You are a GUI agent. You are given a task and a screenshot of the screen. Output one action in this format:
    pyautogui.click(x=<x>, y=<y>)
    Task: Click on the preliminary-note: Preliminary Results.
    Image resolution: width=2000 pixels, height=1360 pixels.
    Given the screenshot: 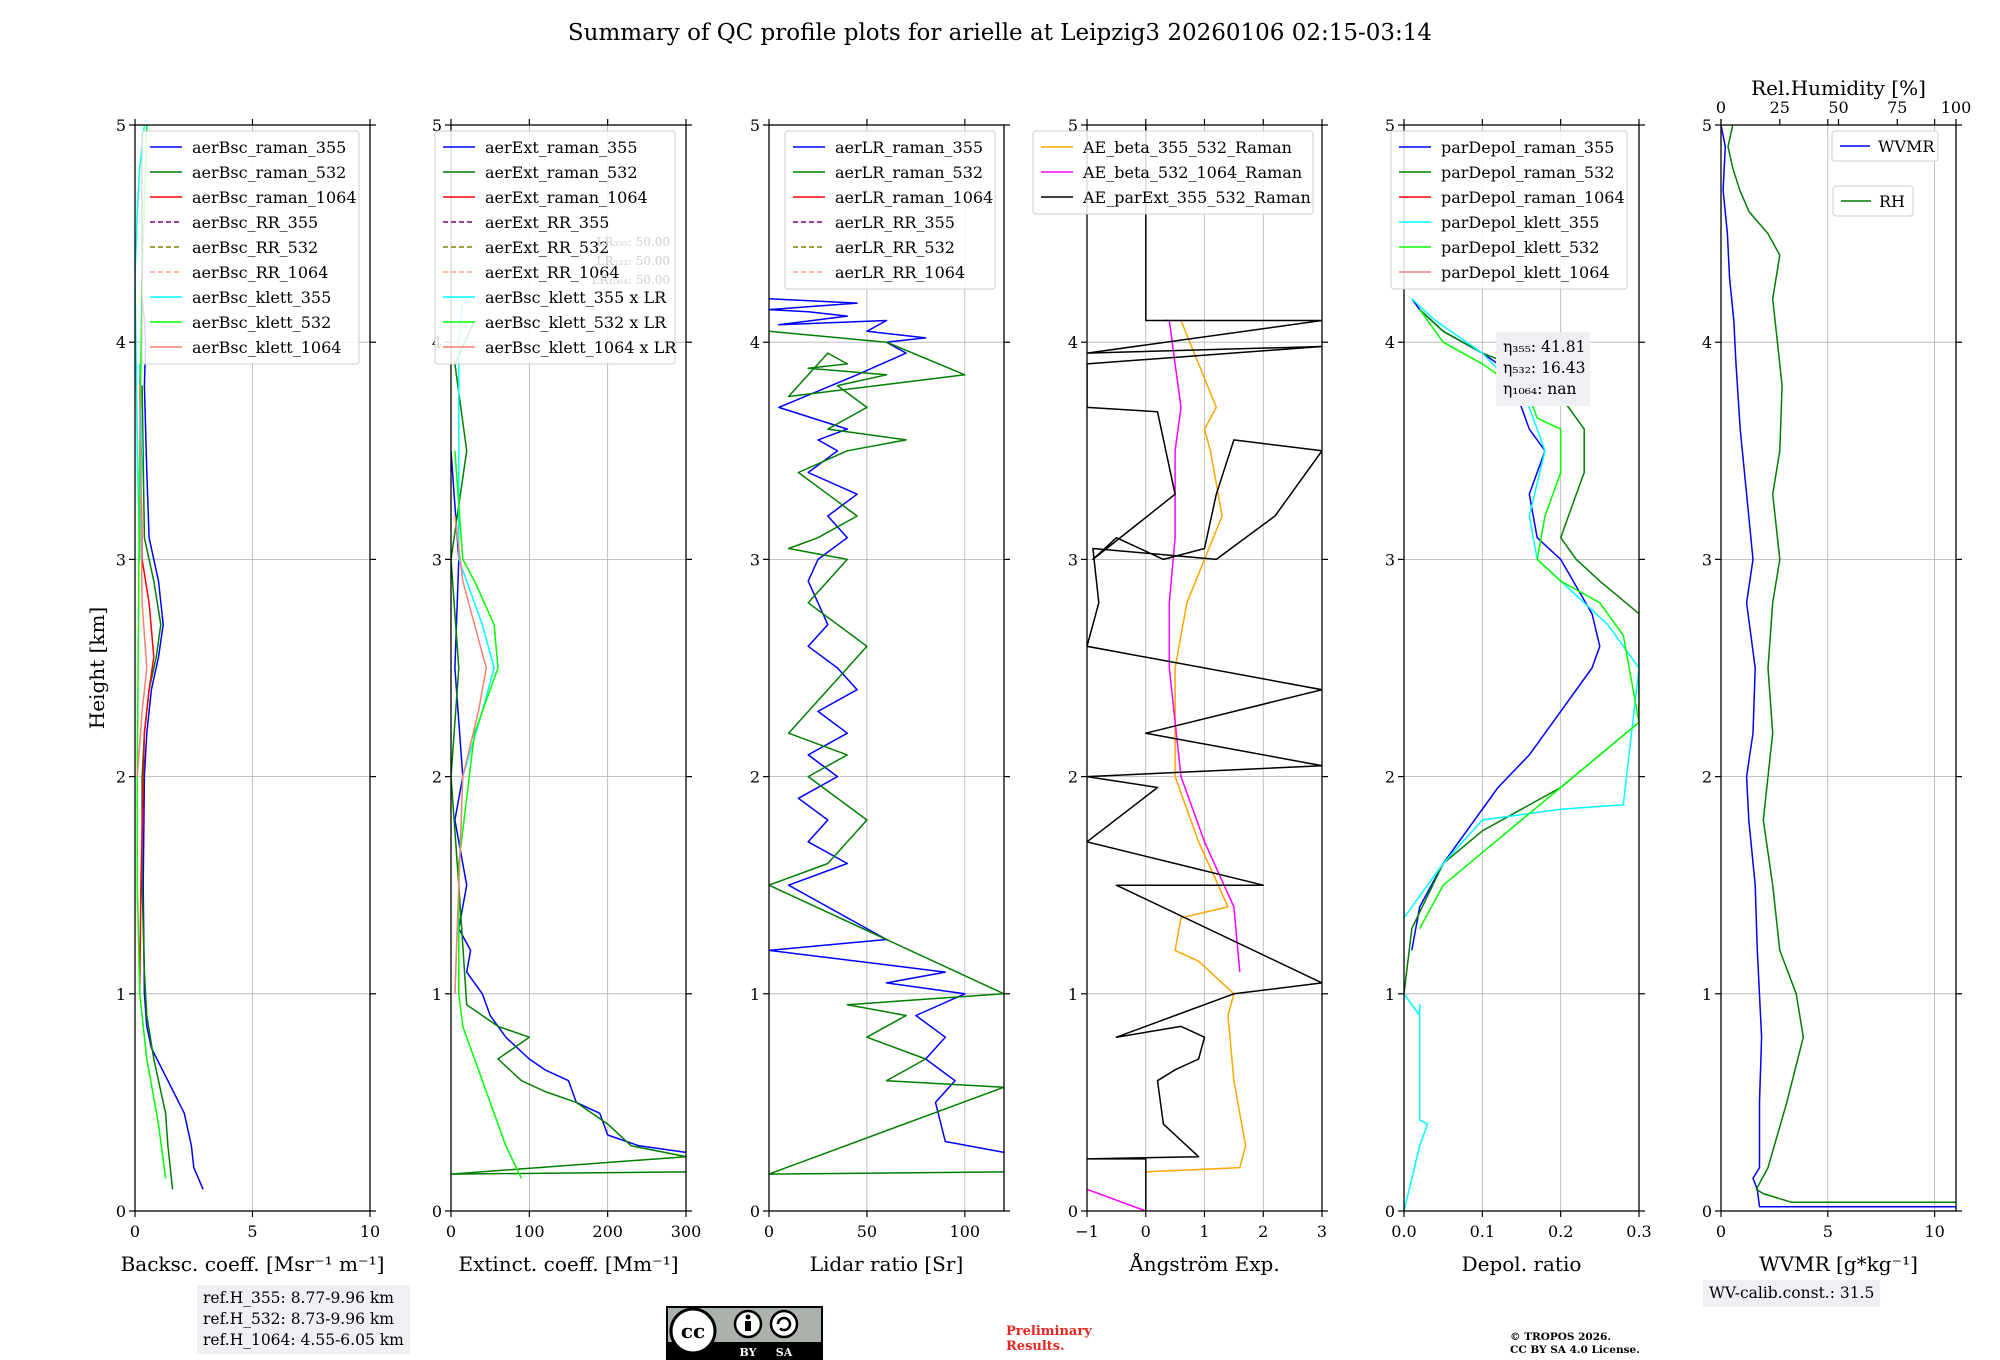 What is the action you would take?
    pyautogui.click(x=1049, y=1339)
    